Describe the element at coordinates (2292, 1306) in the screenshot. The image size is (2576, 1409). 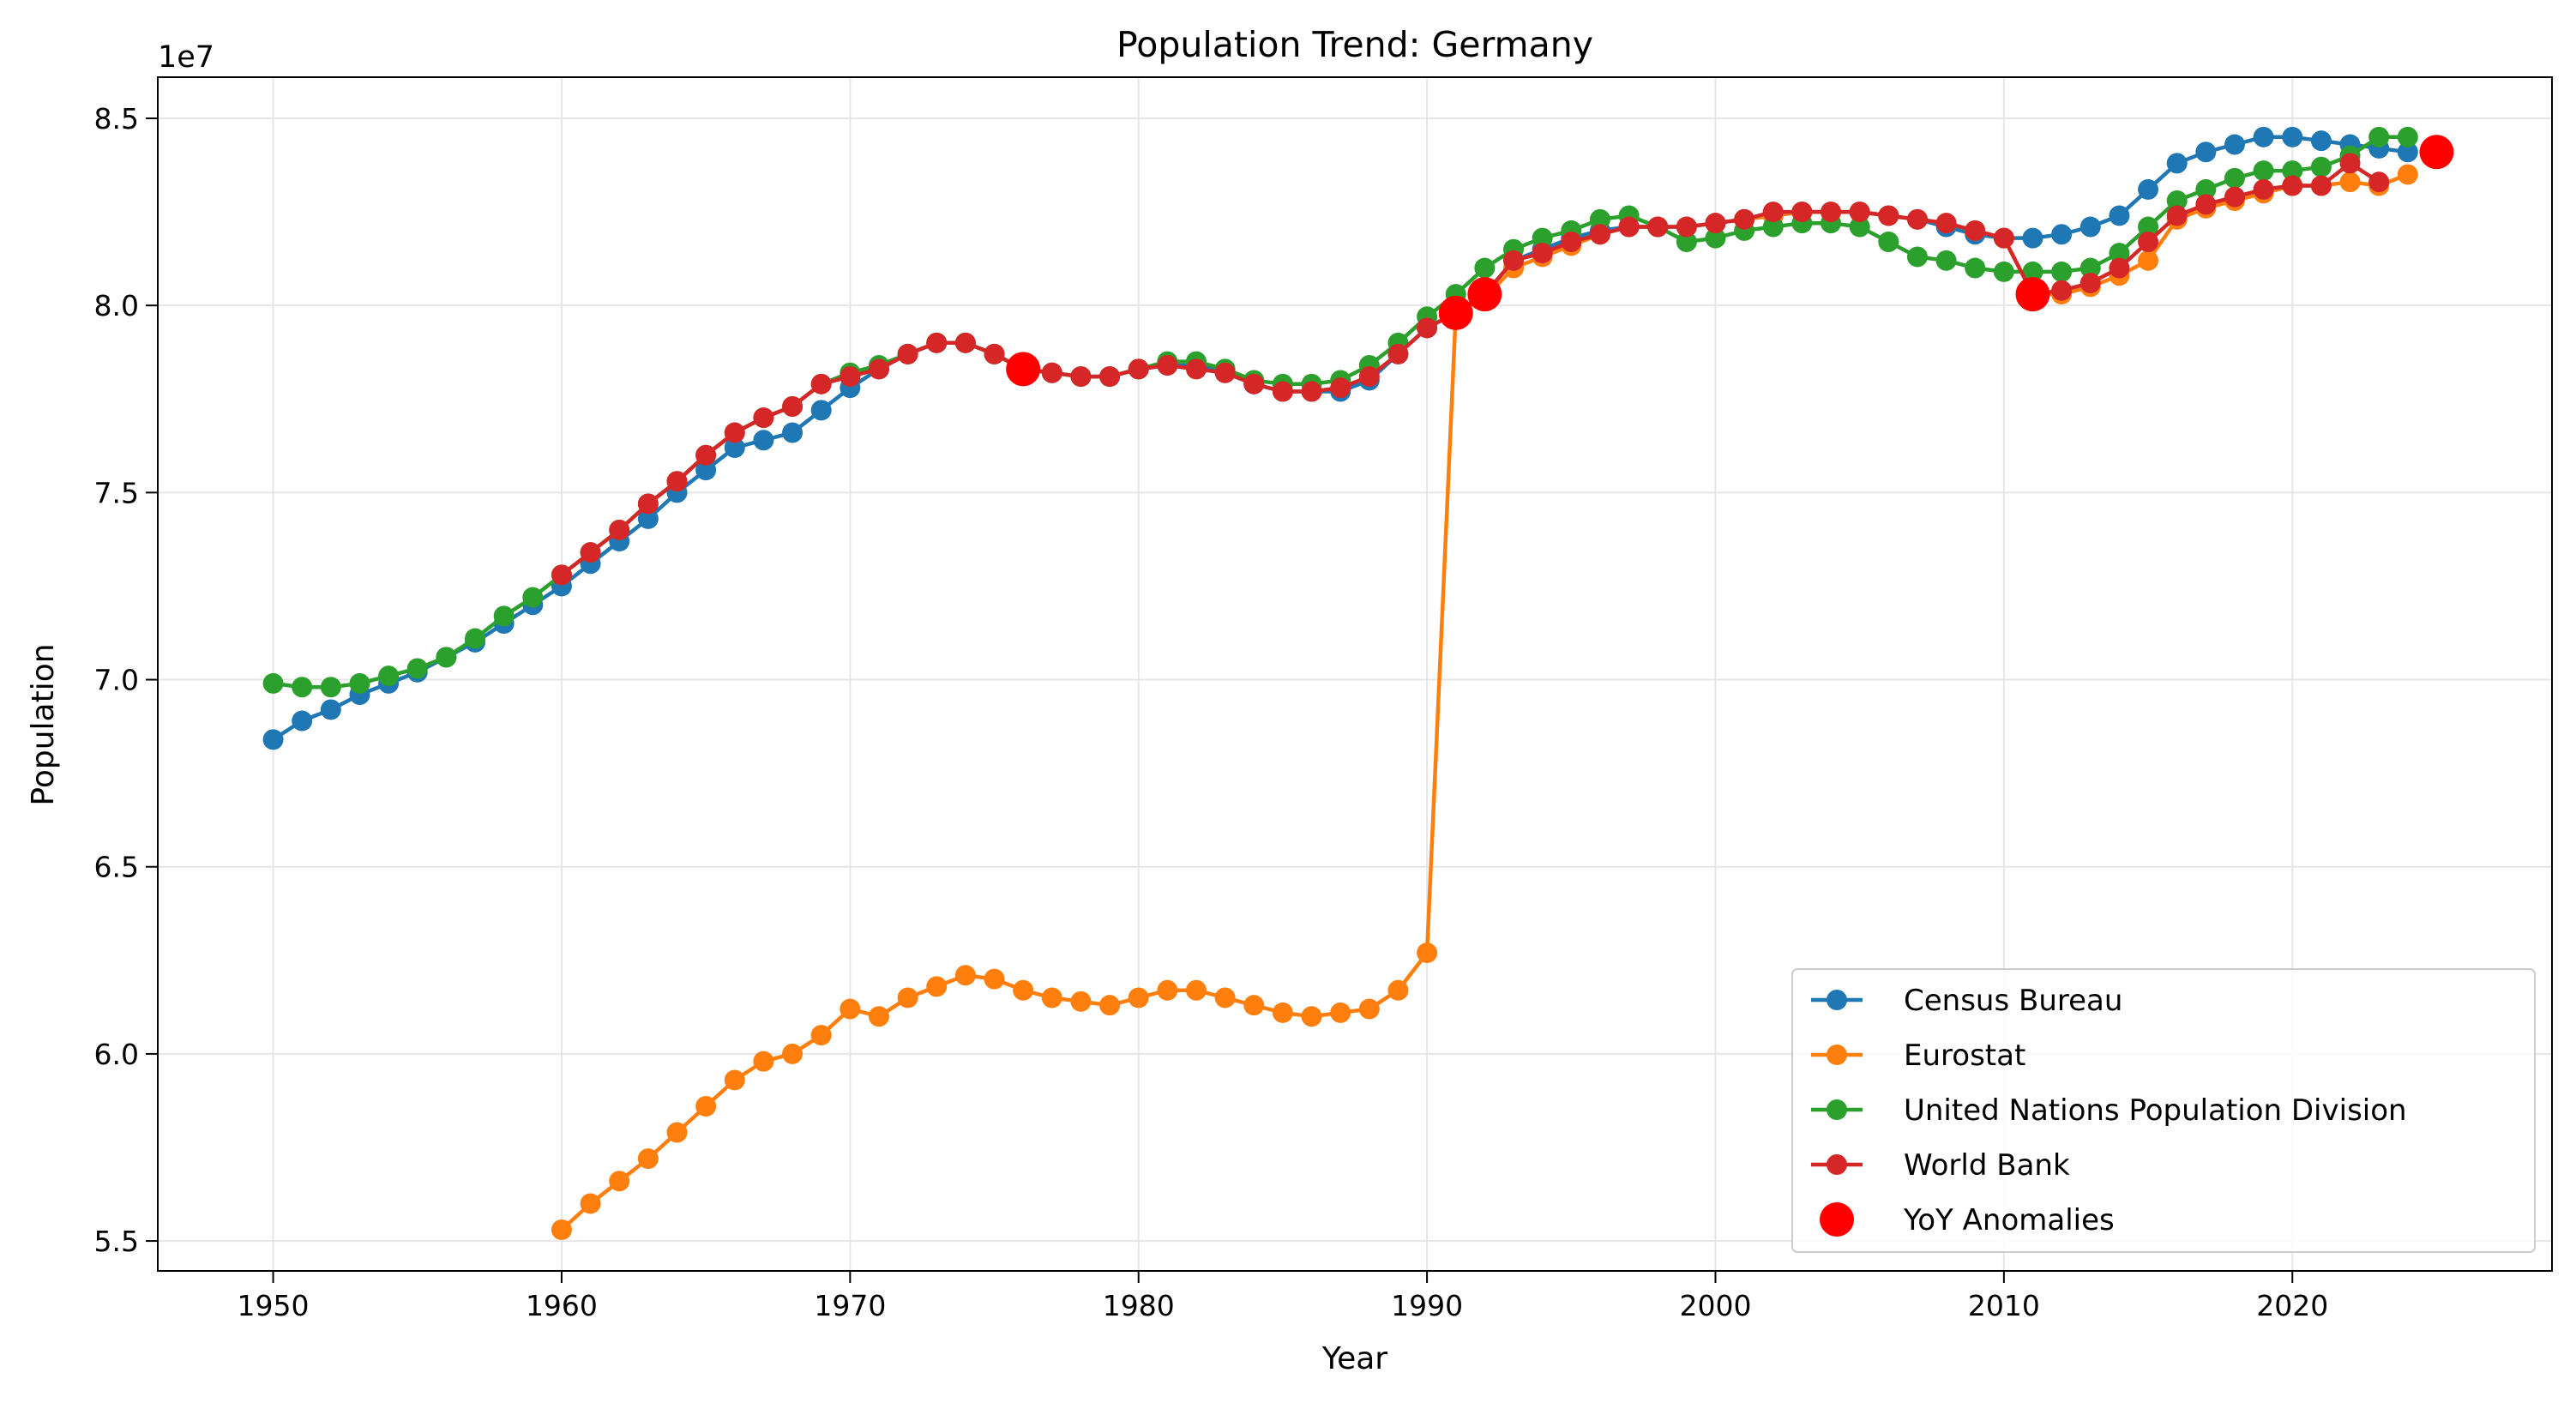
I see `x-tick-label: 2020` at that location.